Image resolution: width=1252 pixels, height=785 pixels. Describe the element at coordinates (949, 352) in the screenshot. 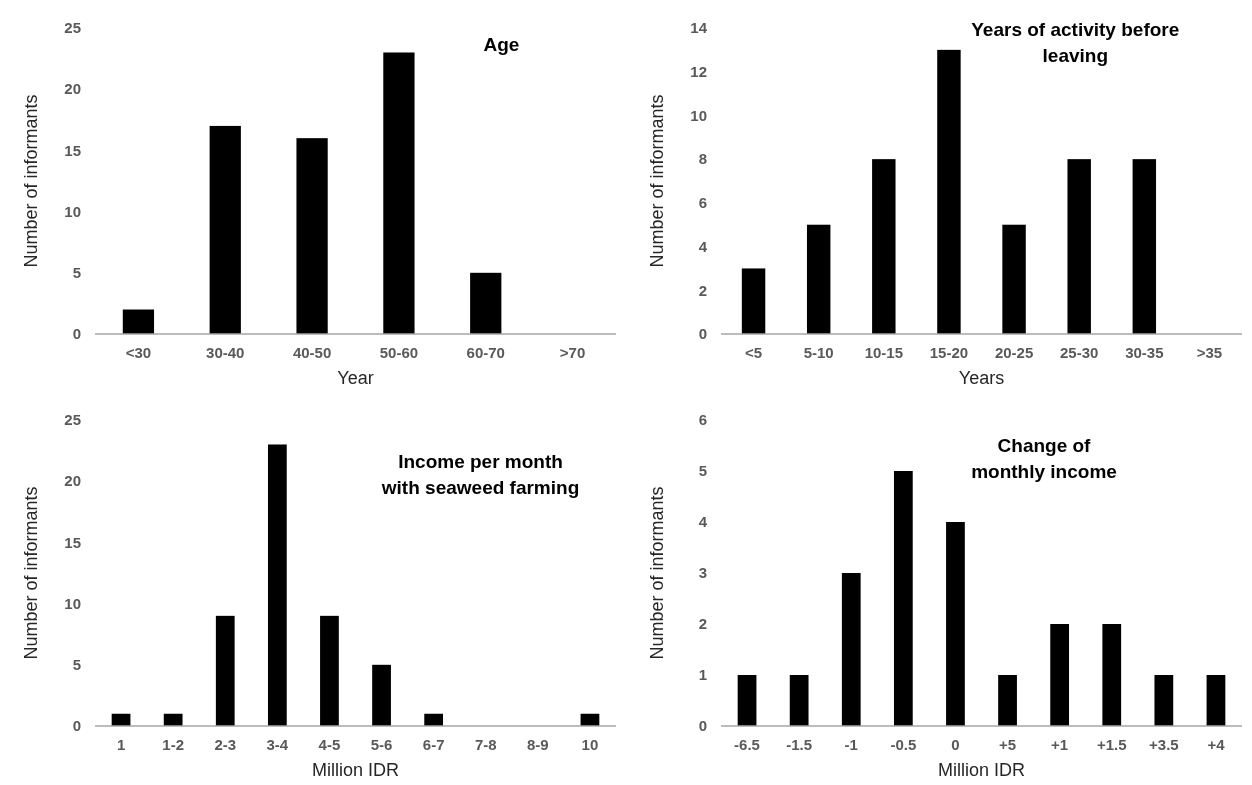

I see `x-tick-label: 15-20` at that location.